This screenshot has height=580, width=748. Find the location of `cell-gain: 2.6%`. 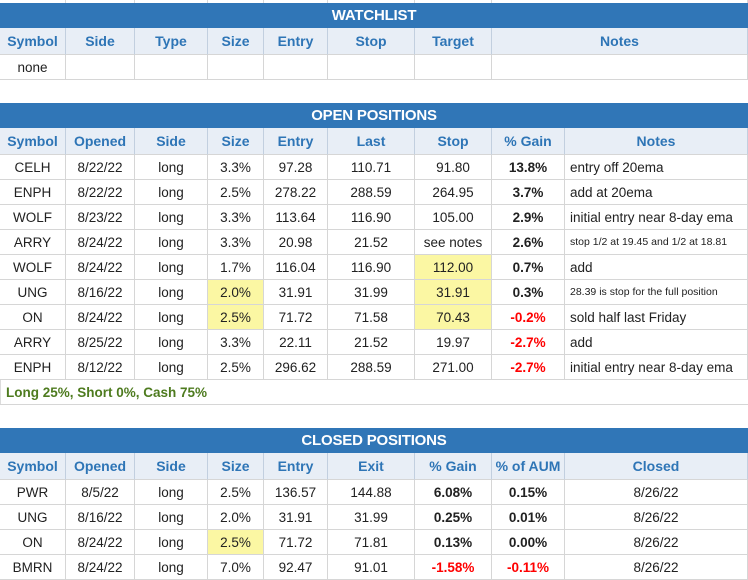

cell-gain: 2.6% is located at coordinates (528, 242).